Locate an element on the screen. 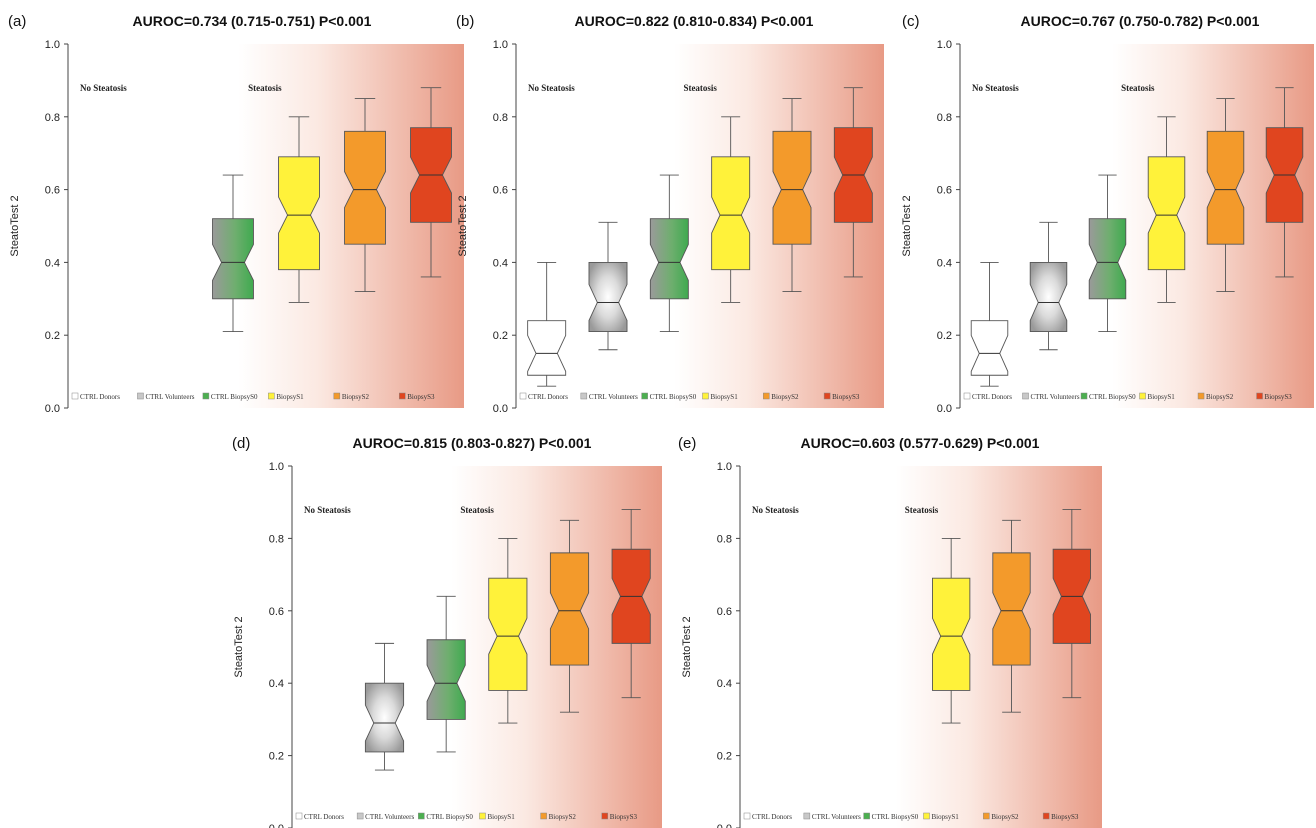 The height and width of the screenshot is (828, 1316). panel-title: AUROC=0.603 (0.577-0.629) P<0.001 is located at coordinates (920, 443).